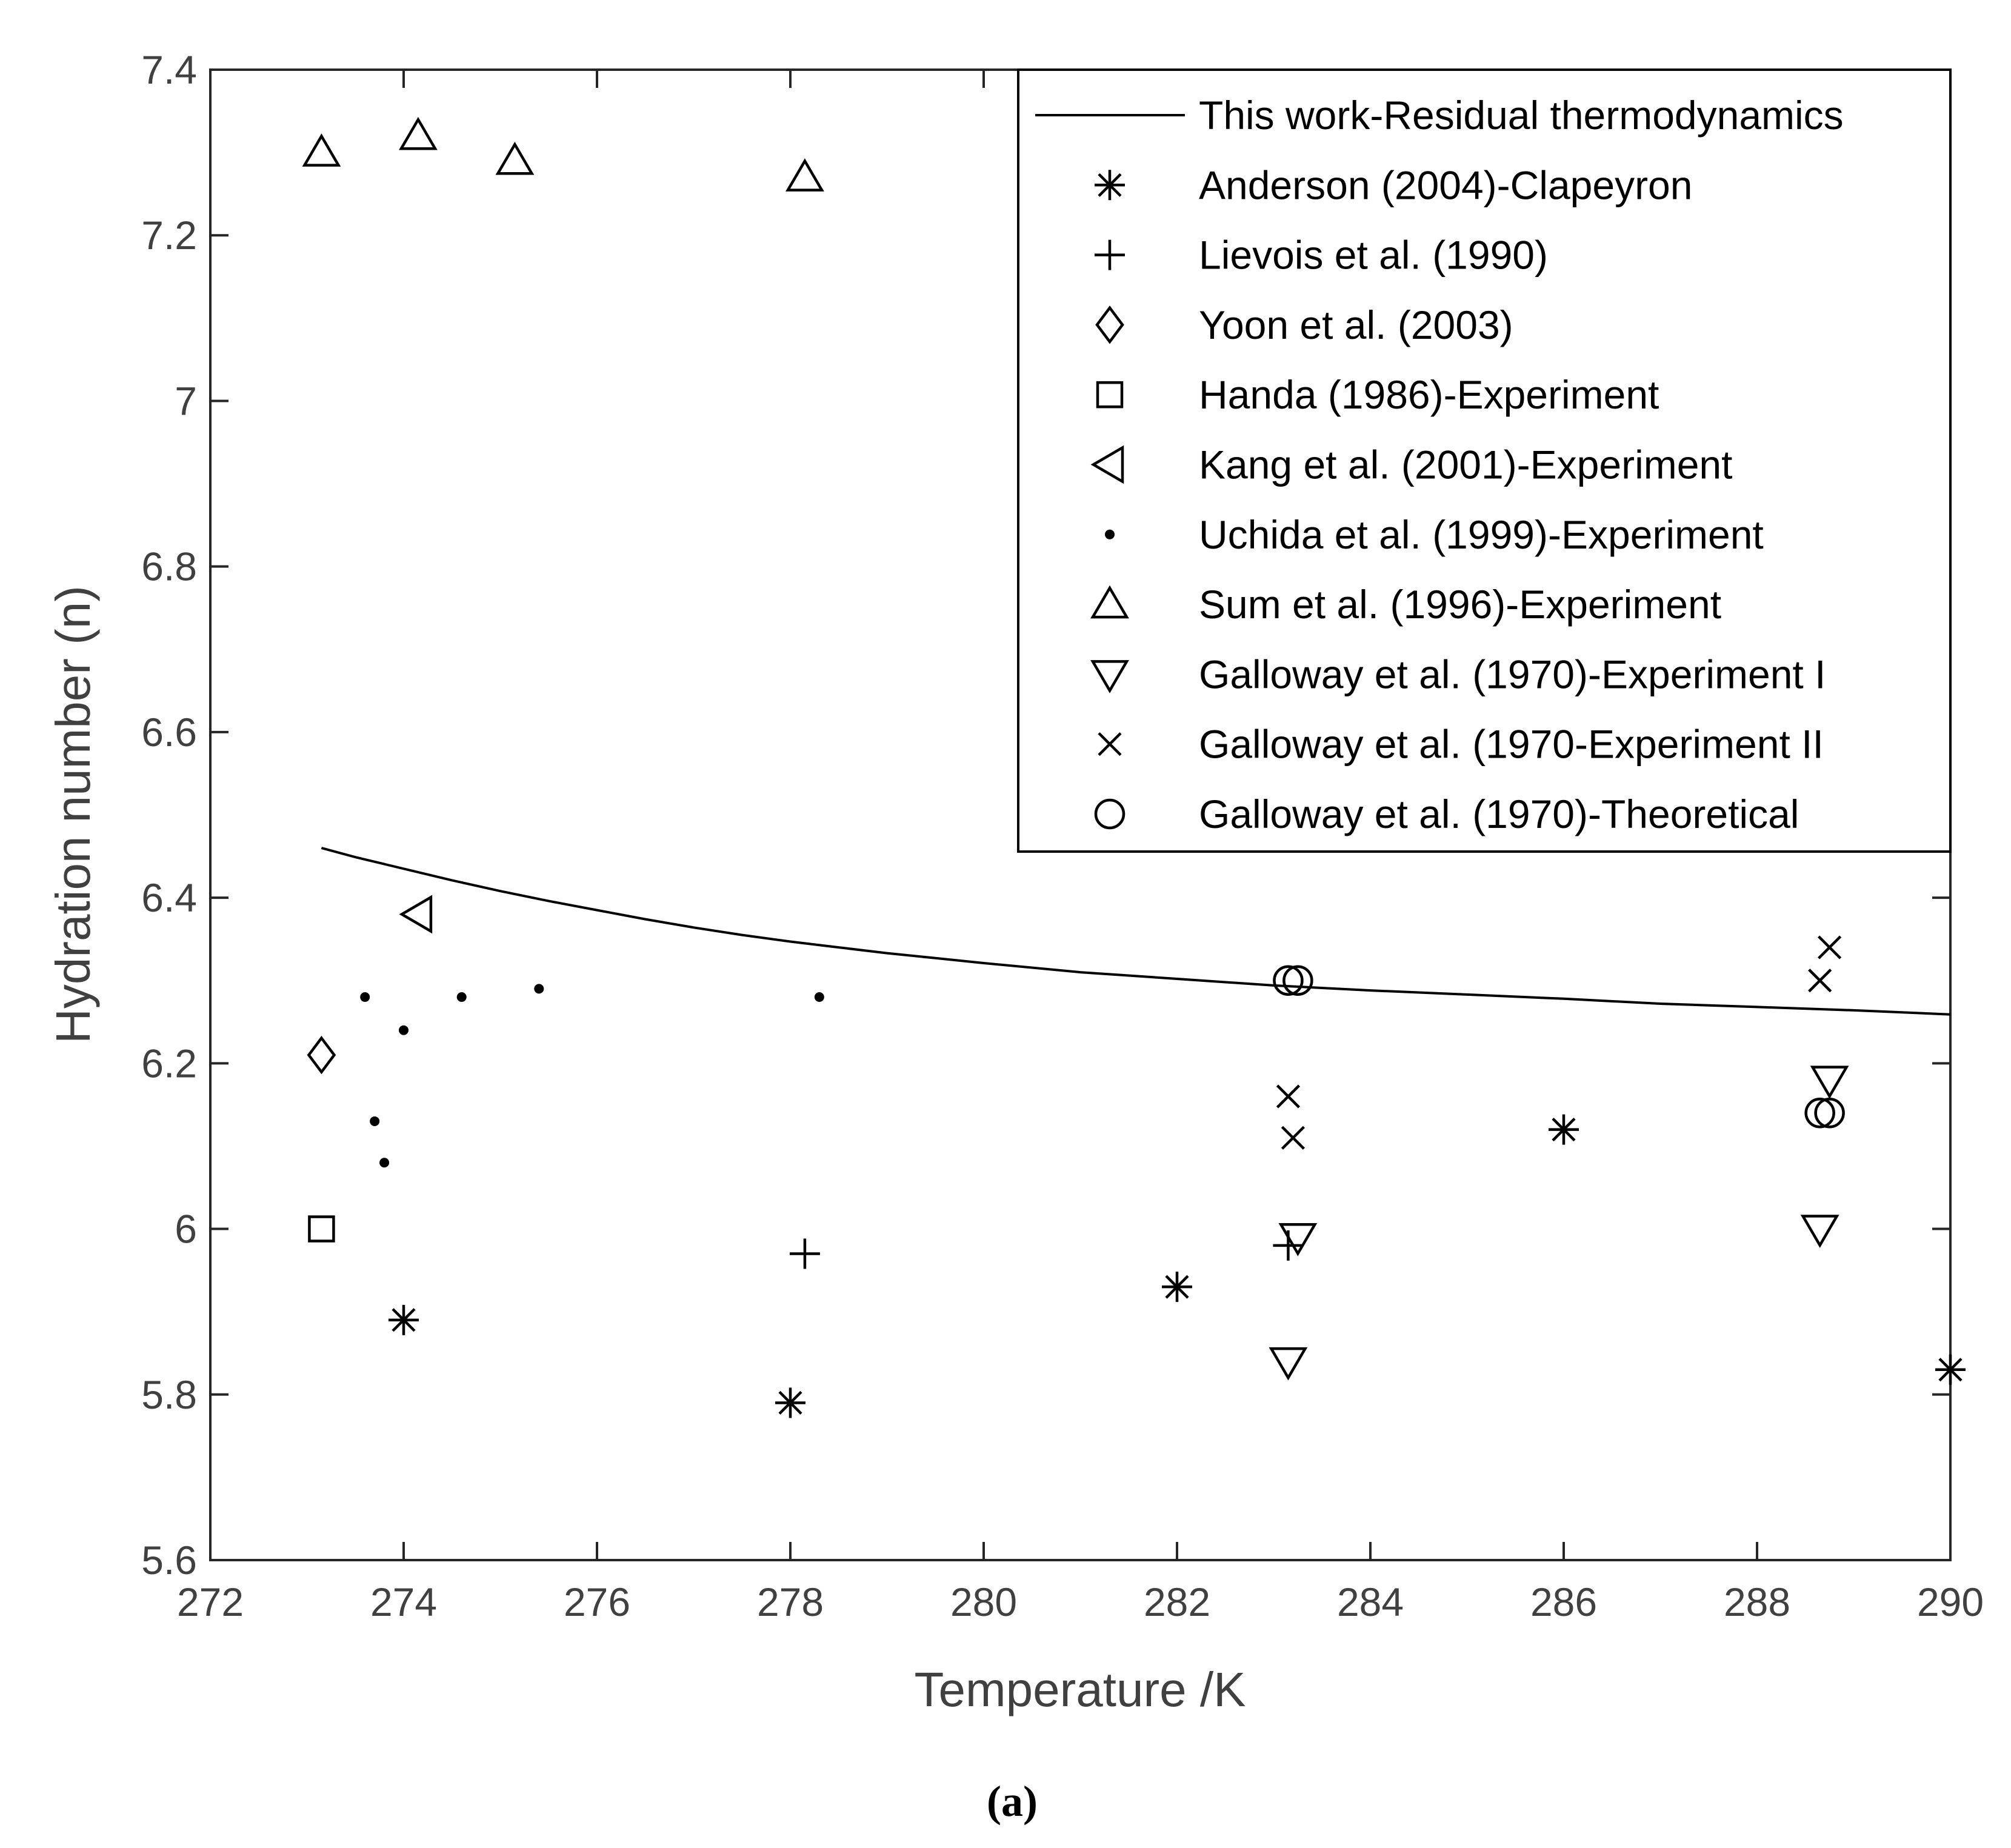 The height and width of the screenshot is (1848, 2011). Describe the element at coordinates (597, 1601) in the screenshot. I see `x-tick-label: 276` at that location.